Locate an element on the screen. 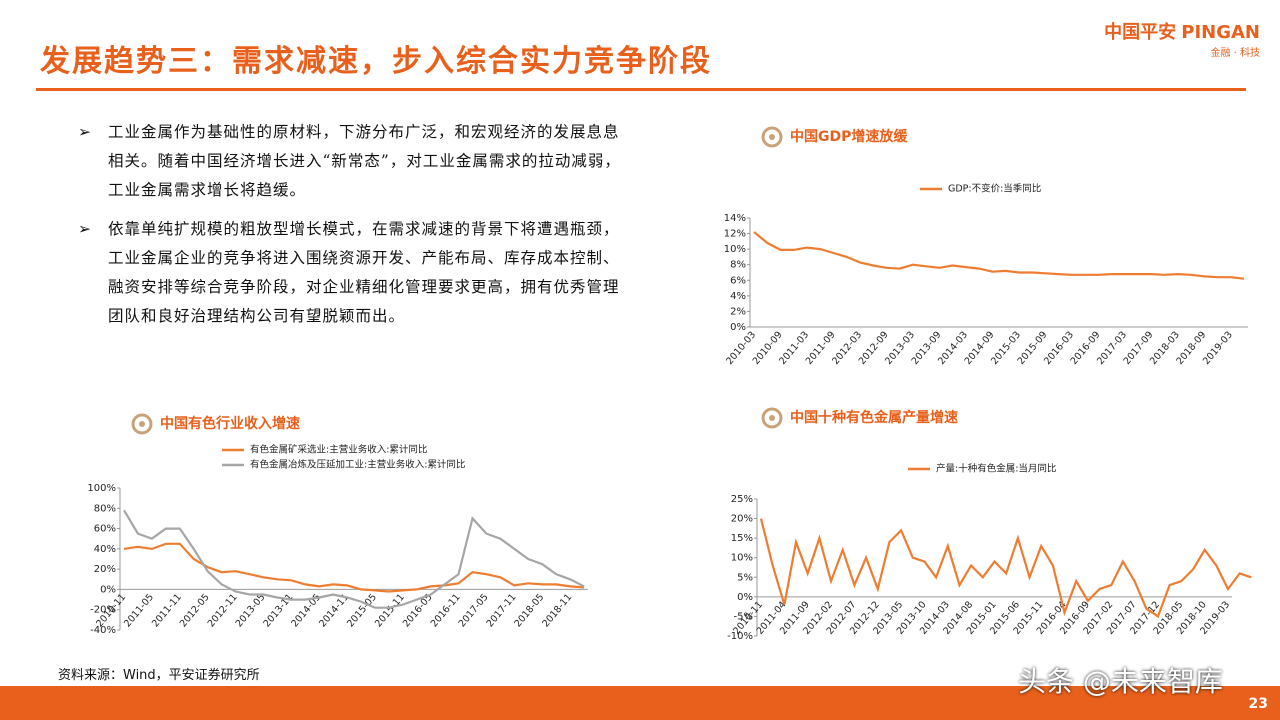  page-number: 23 is located at coordinates (1258, 704).